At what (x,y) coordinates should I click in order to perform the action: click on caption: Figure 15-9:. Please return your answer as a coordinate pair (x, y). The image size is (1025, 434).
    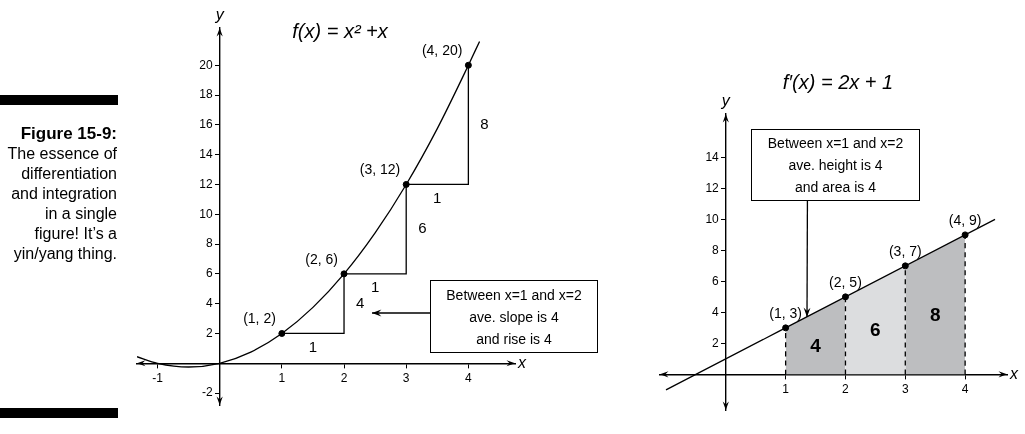
    Looking at the image, I should click on (68, 134).